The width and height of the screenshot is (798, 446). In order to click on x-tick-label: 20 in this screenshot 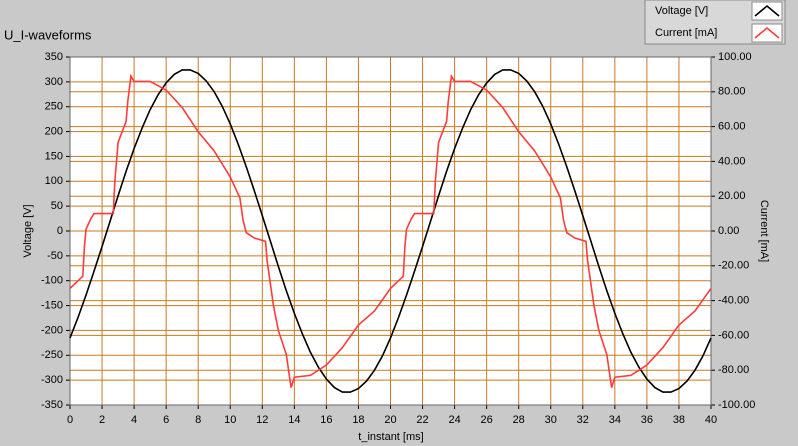, I will do `click(390, 420)`.